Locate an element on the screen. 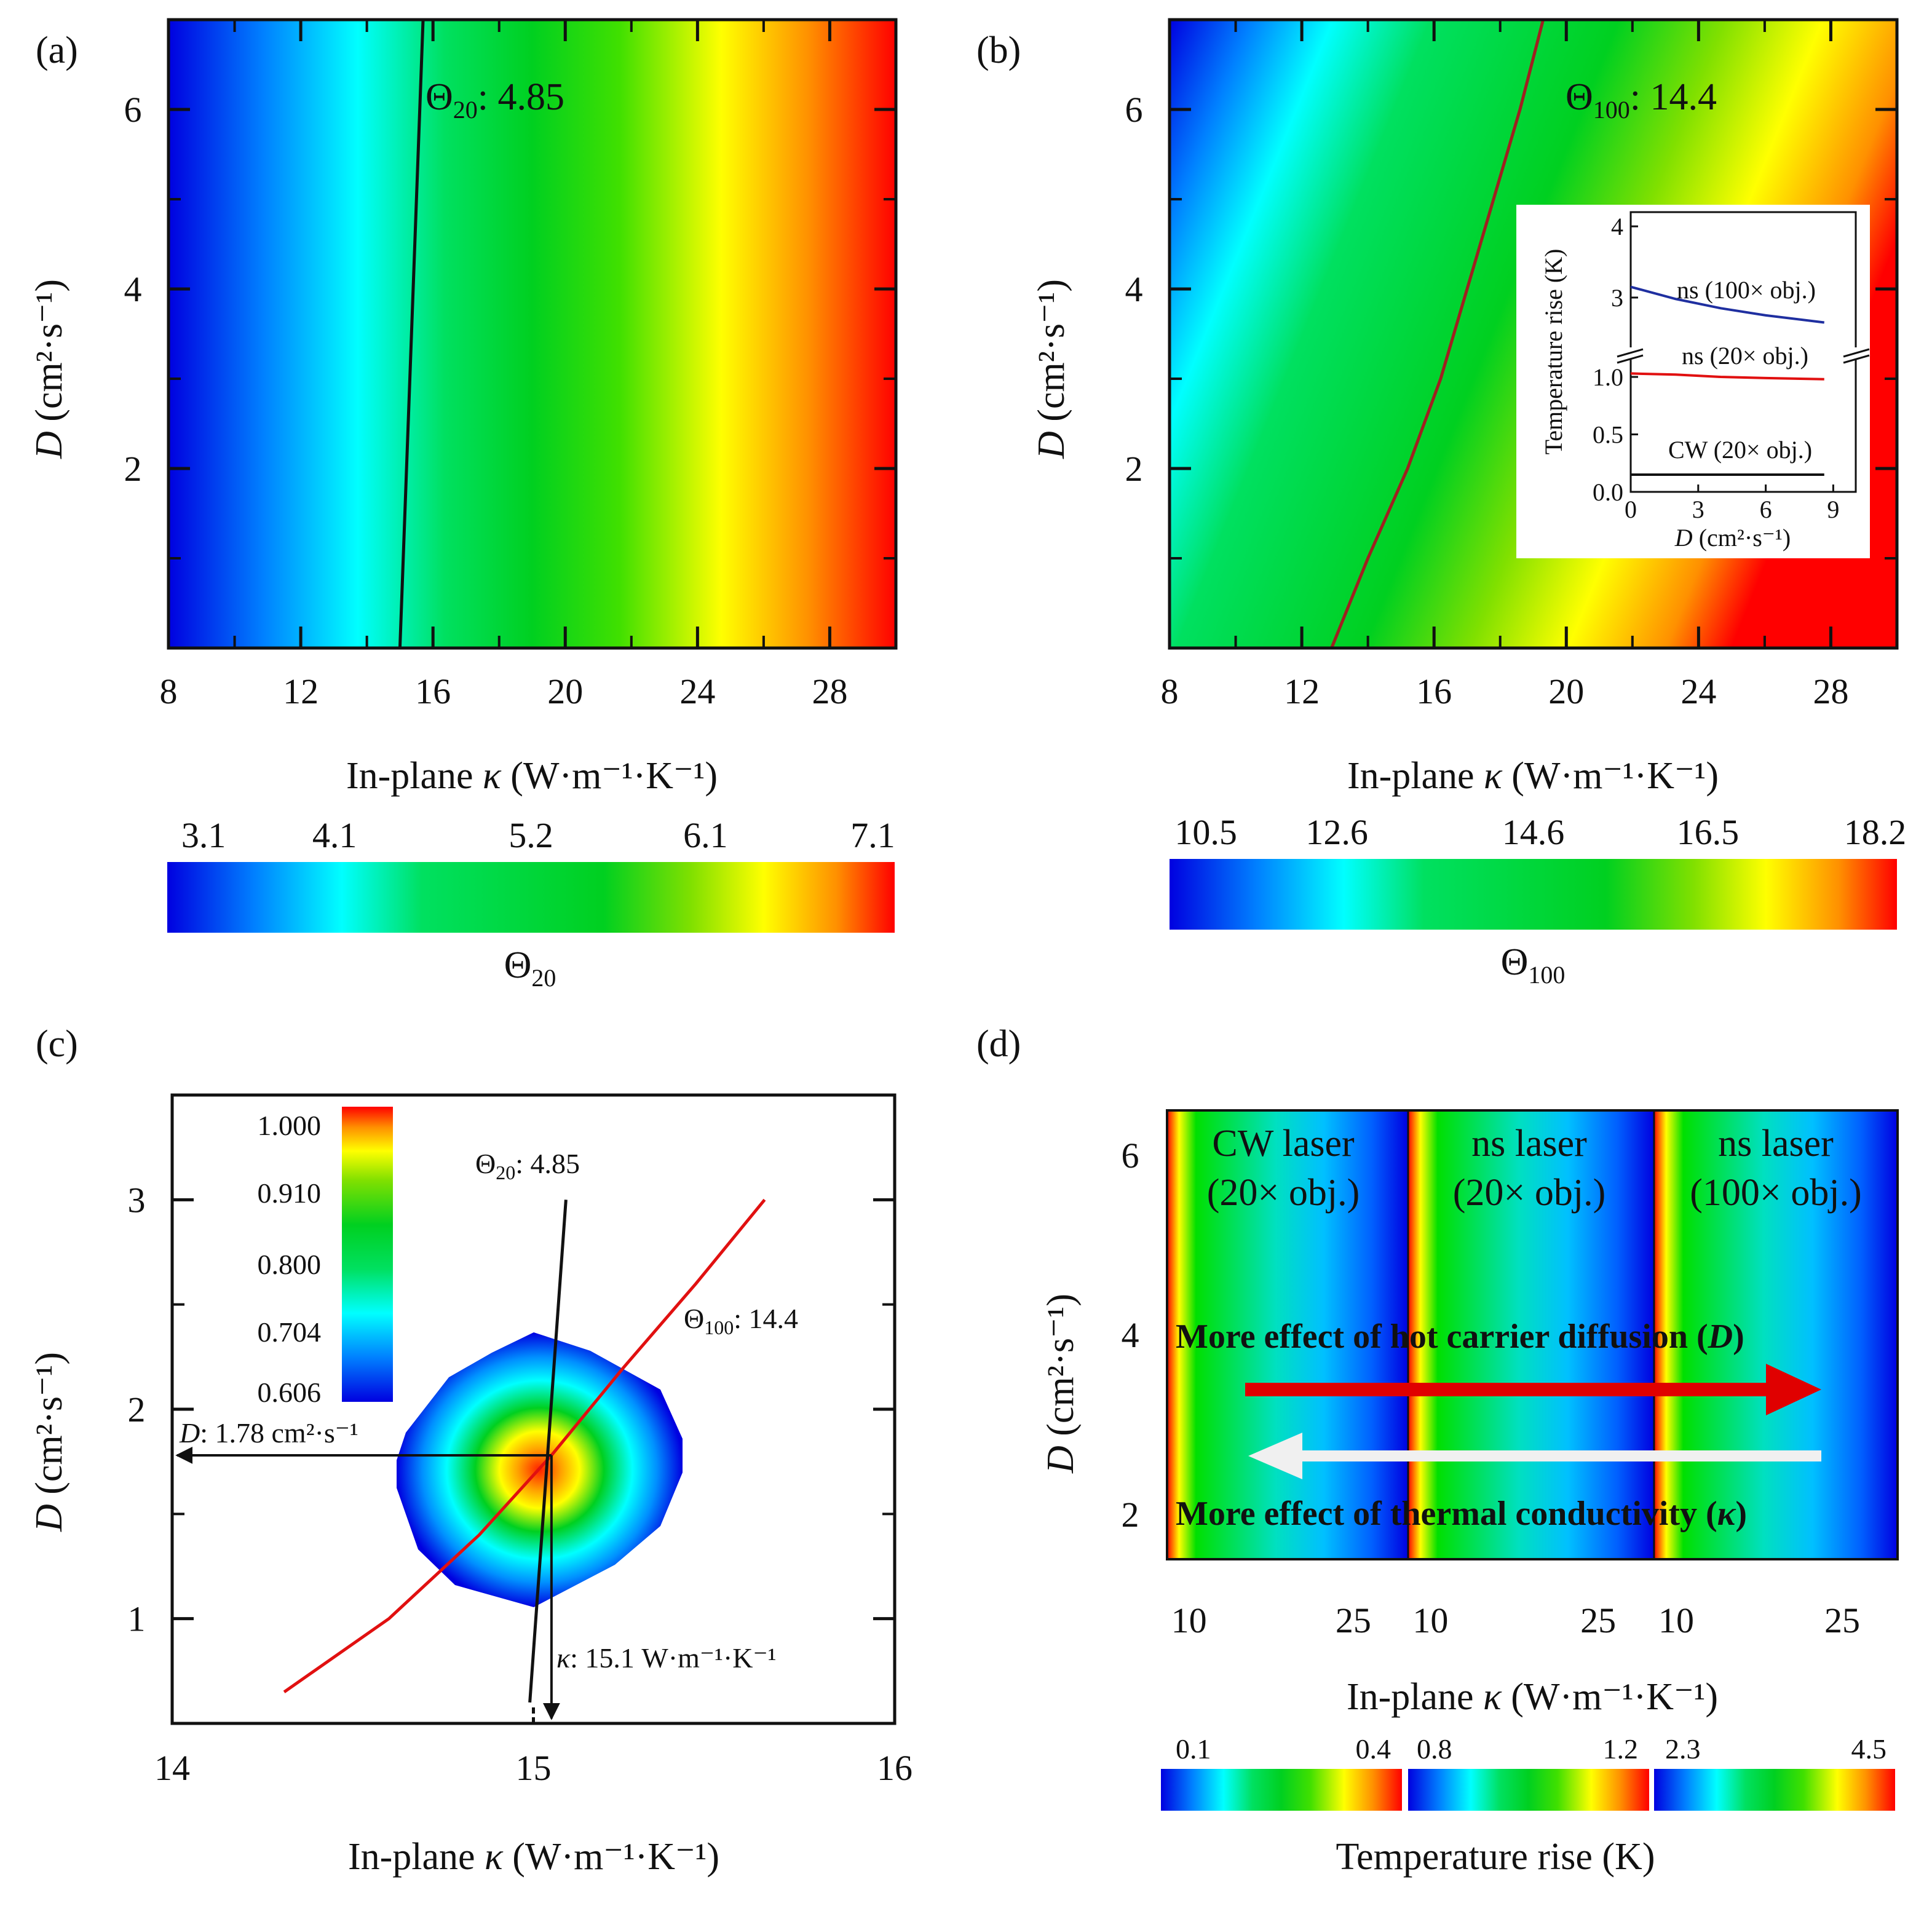 The width and height of the screenshot is (1932, 1914). inset-x-tick-label: 9 is located at coordinates (1833, 509).